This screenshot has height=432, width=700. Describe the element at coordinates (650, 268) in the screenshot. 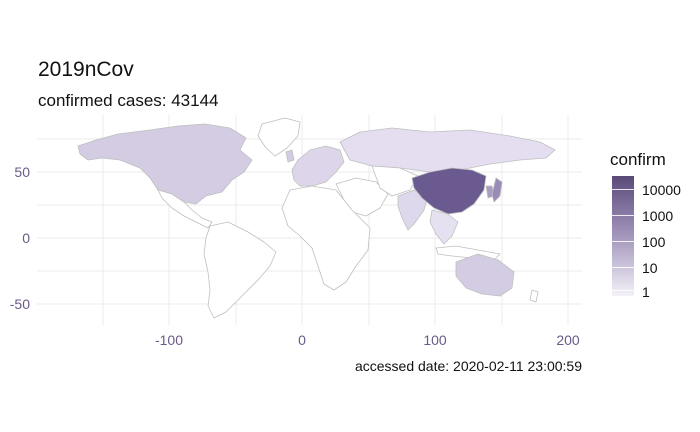

I see `legend-label-10: 10` at that location.